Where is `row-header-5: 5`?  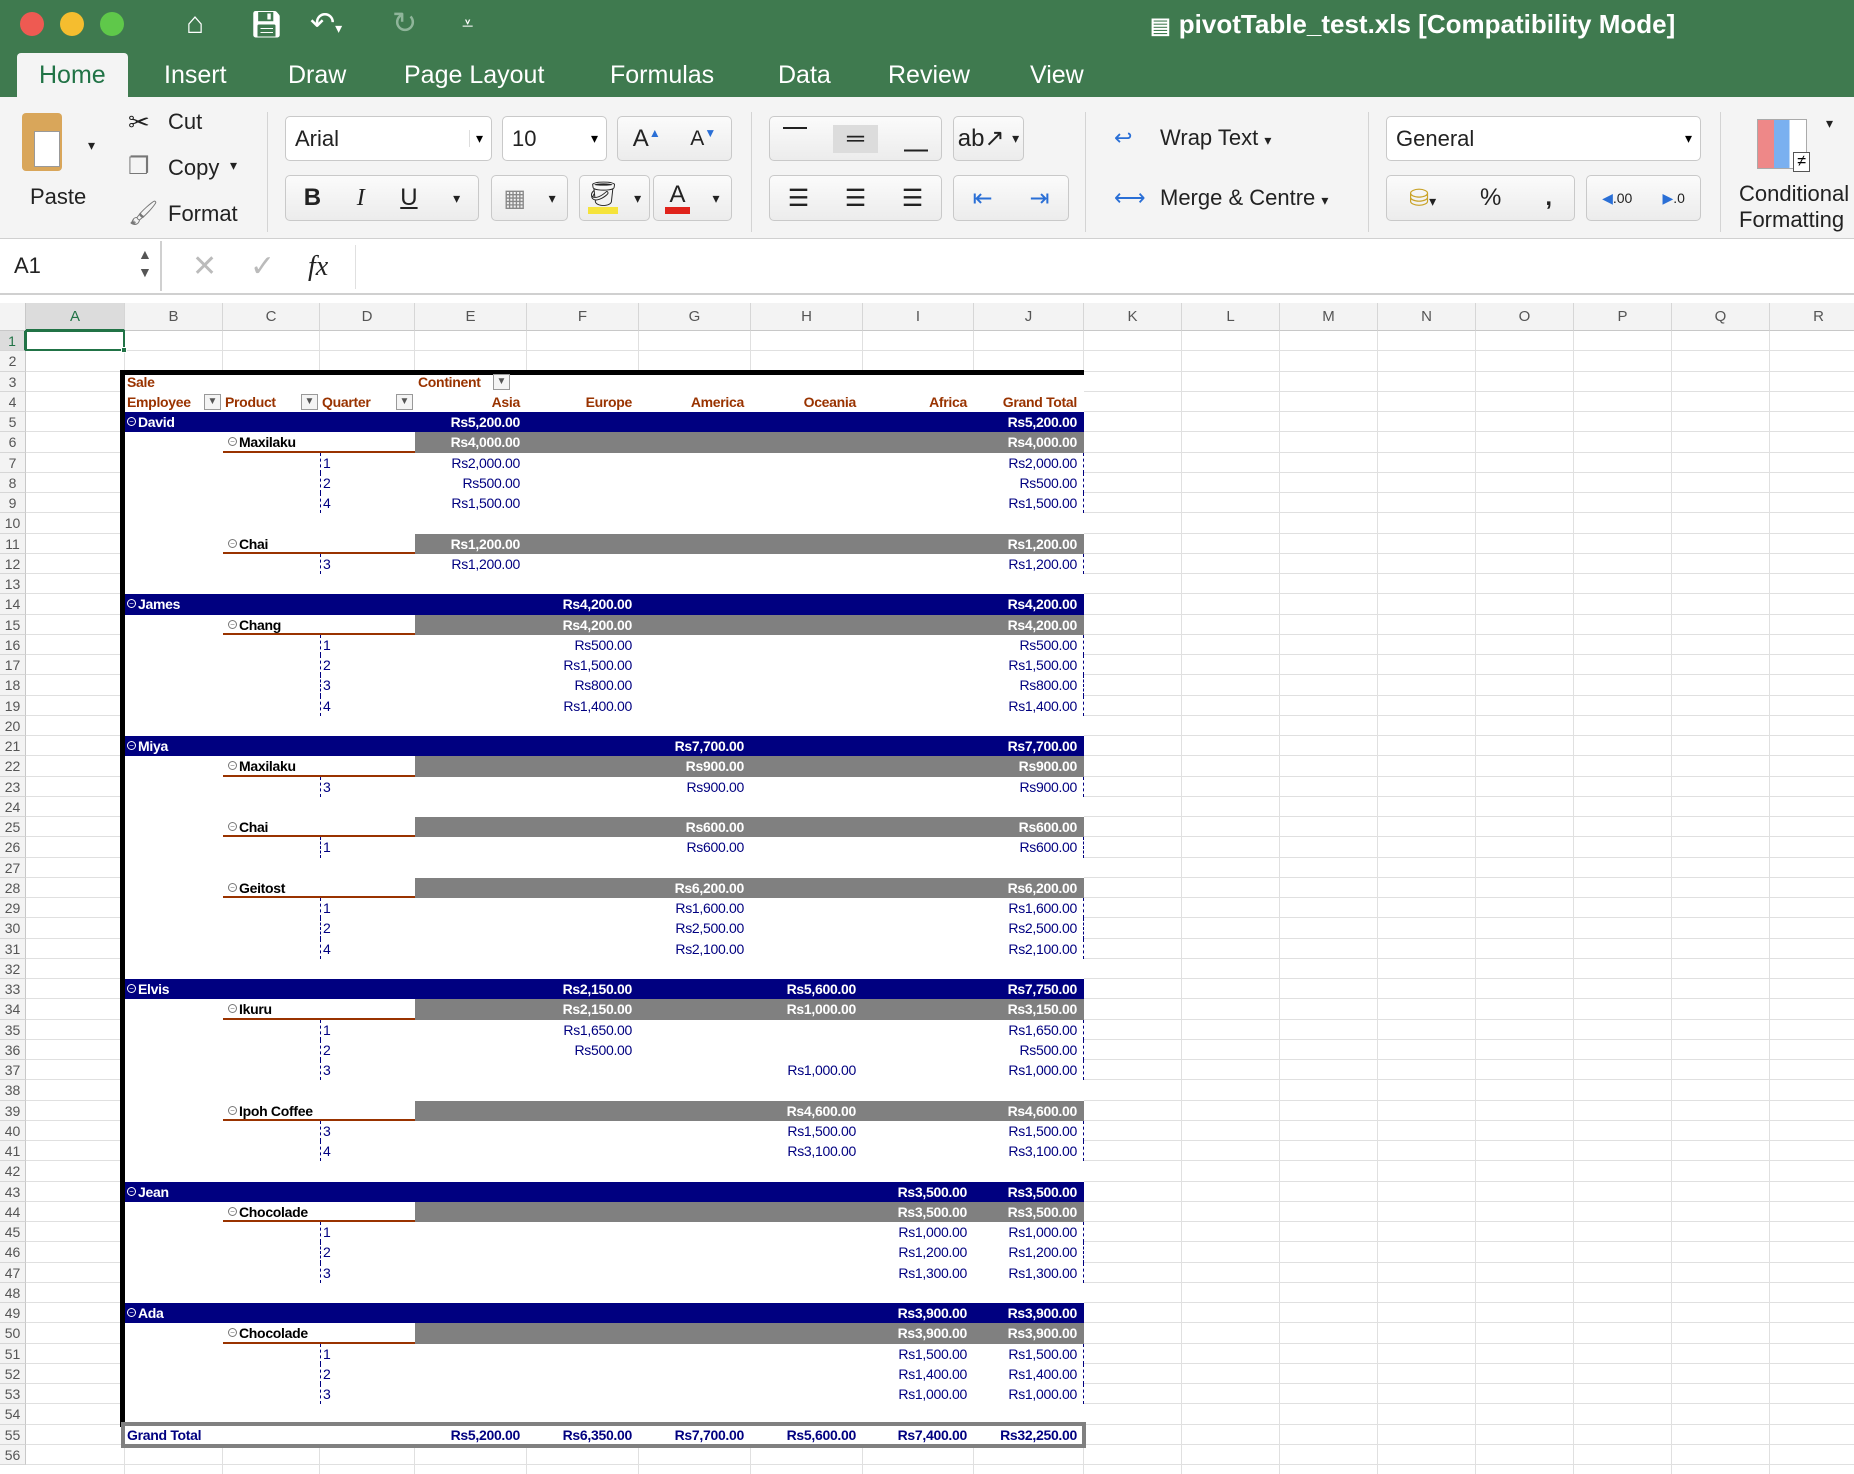
row-header-5: 5 is located at coordinates (13, 422).